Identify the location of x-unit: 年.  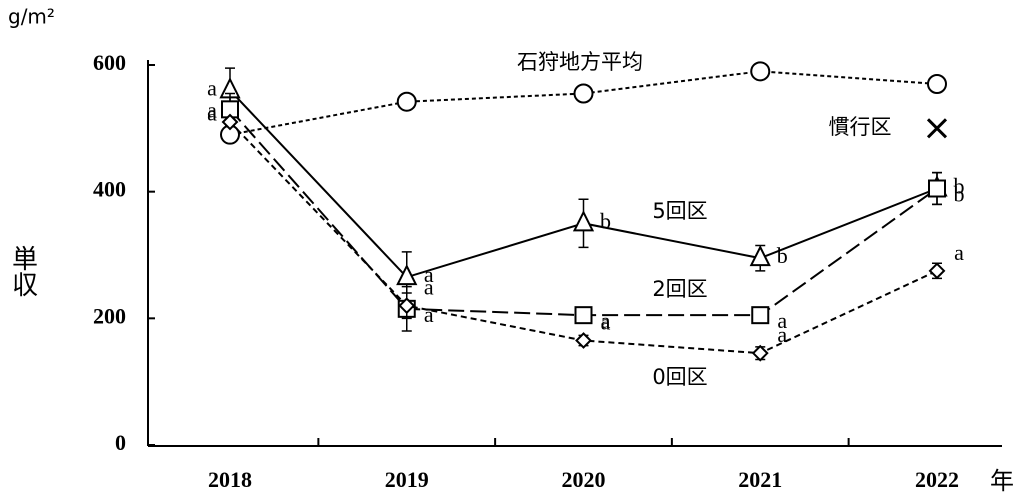
(1002, 481).